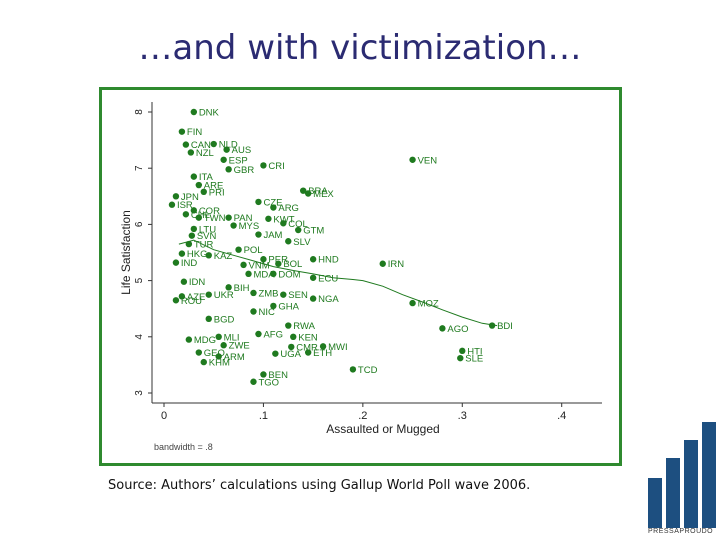 This screenshot has width=720, height=540. What do you see at coordinates (126, 252) in the screenshot?
I see `y-axis-label: Life Satisfaction` at bounding box center [126, 252].